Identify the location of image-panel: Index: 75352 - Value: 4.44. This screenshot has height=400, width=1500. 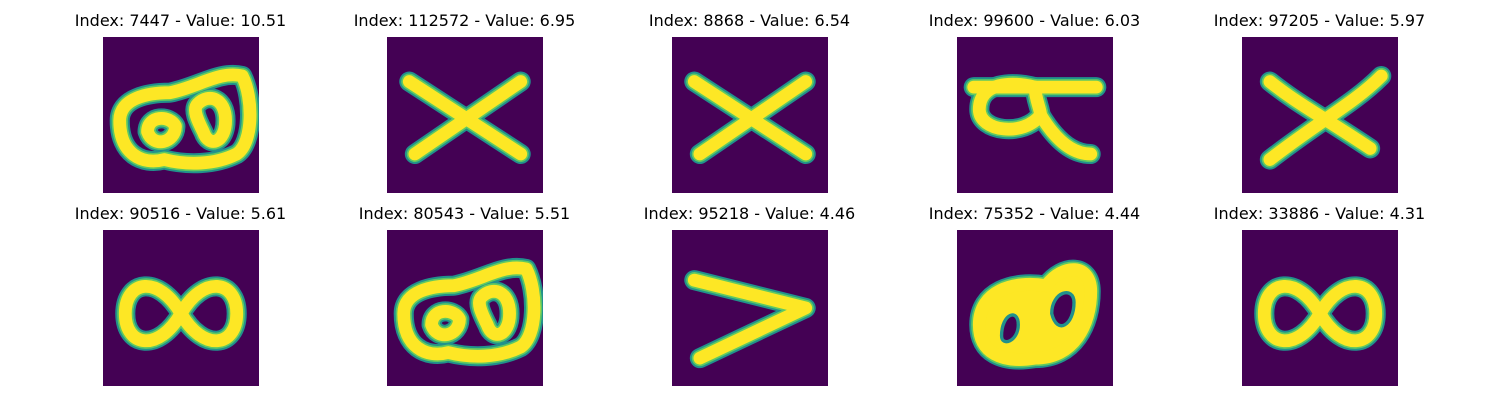
(1034, 283).